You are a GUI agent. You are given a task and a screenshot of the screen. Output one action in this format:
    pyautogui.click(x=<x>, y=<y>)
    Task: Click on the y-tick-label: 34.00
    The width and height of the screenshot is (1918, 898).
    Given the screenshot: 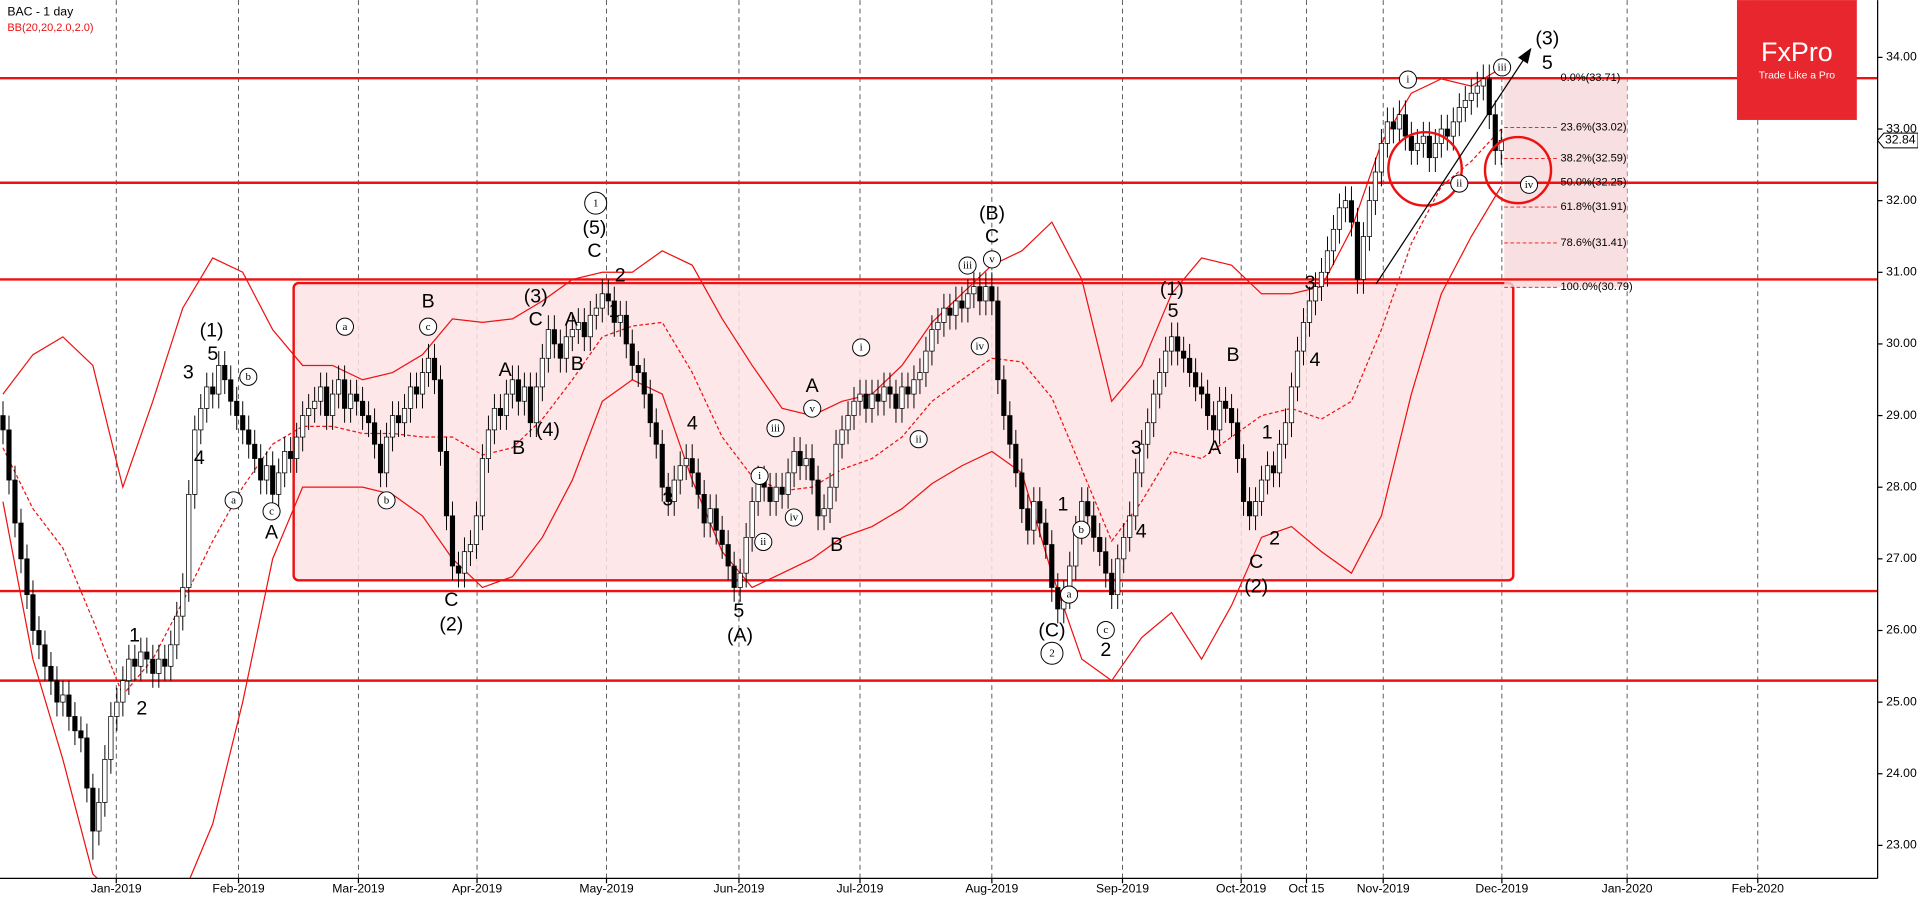 What is the action you would take?
    pyautogui.click(x=1901, y=57)
    